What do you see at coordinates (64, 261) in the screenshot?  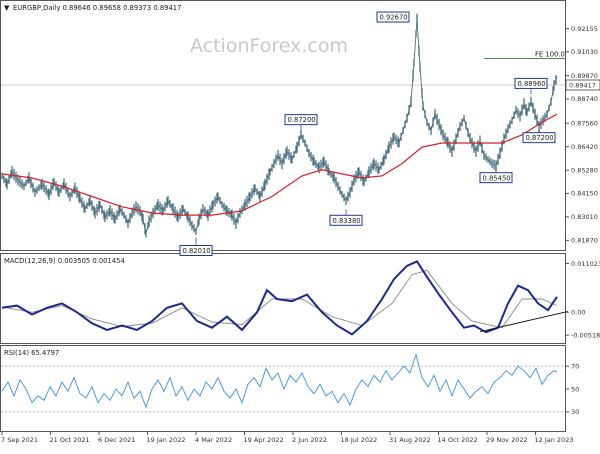 I see `macd-title: MACD(12,26,9) 0.003505 0.001454` at bounding box center [64, 261].